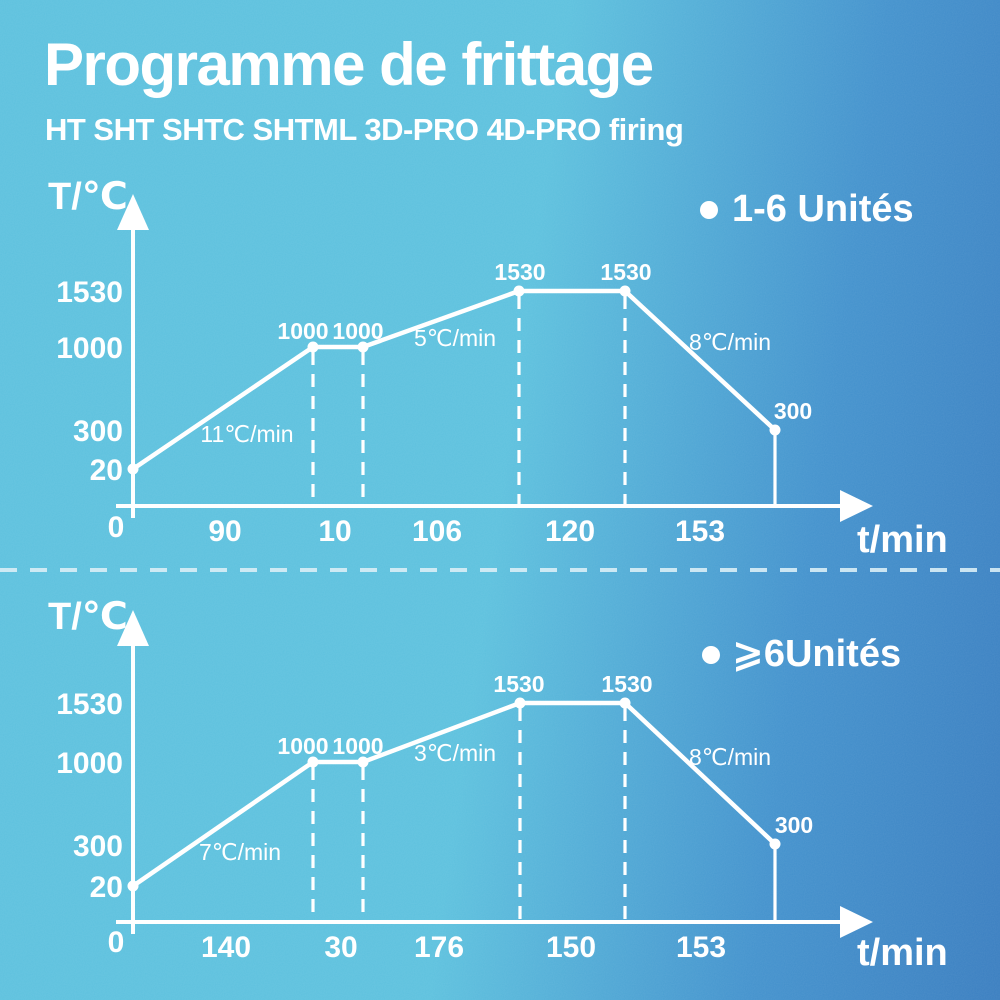 This screenshot has width=1000, height=1000. I want to click on legend-label: ⩾6Unités, so click(816, 654).